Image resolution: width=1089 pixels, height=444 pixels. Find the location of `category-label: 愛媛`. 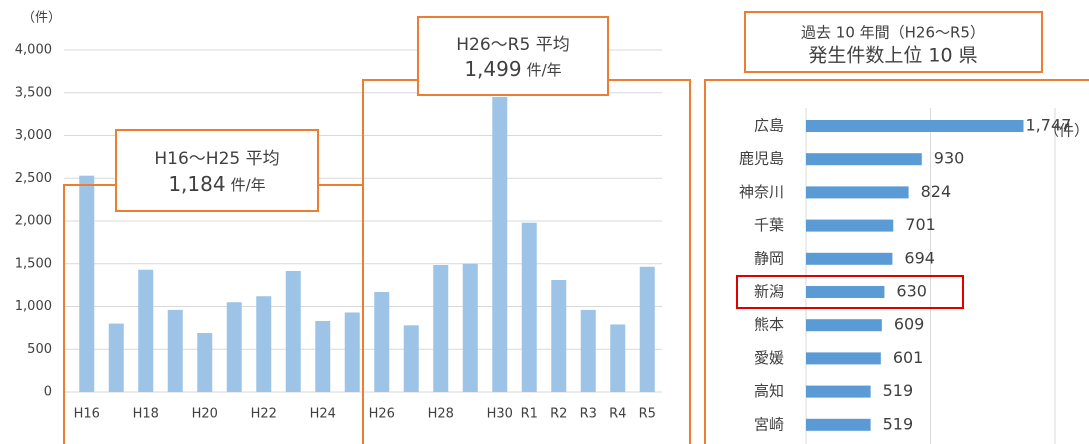

category-label: 愛媛 is located at coordinates (769, 358).